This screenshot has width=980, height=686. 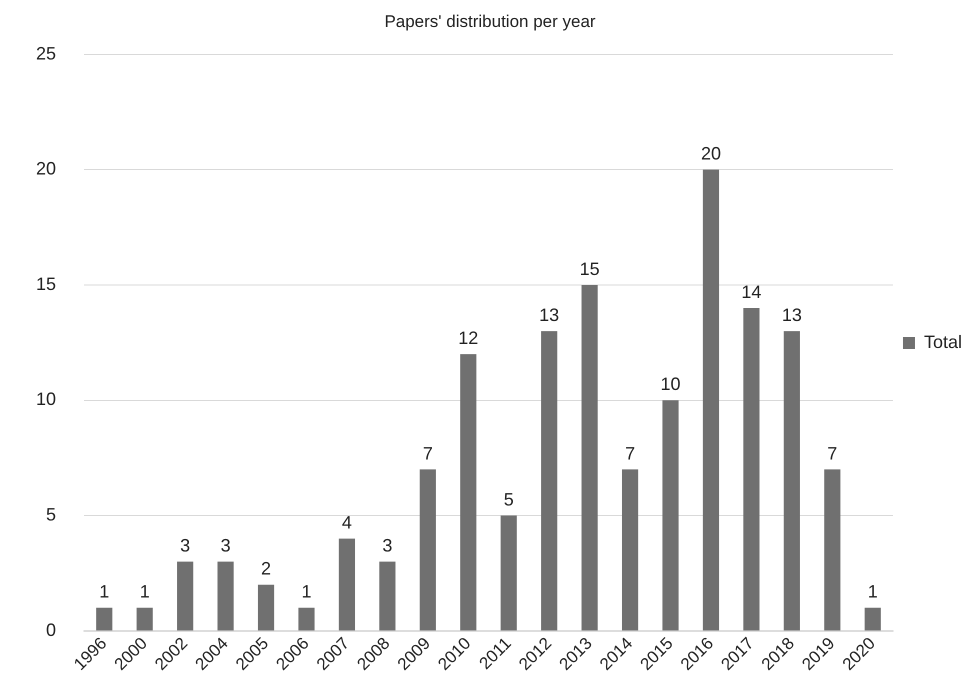 I want to click on y-tick-label: 0, so click(x=51, y=630).